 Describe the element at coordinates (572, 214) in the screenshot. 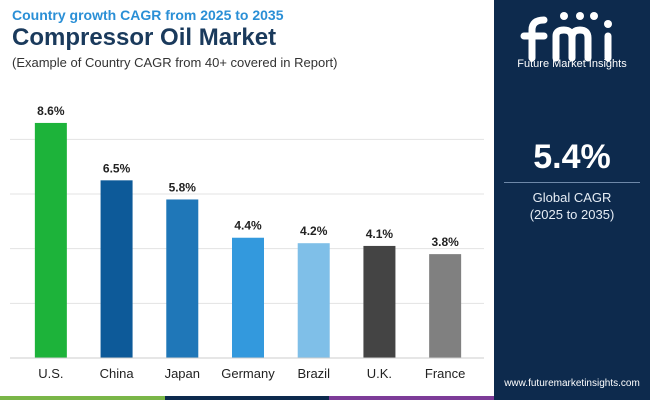

I see `global-cagr-period: (2025 to 2035)` at that location.